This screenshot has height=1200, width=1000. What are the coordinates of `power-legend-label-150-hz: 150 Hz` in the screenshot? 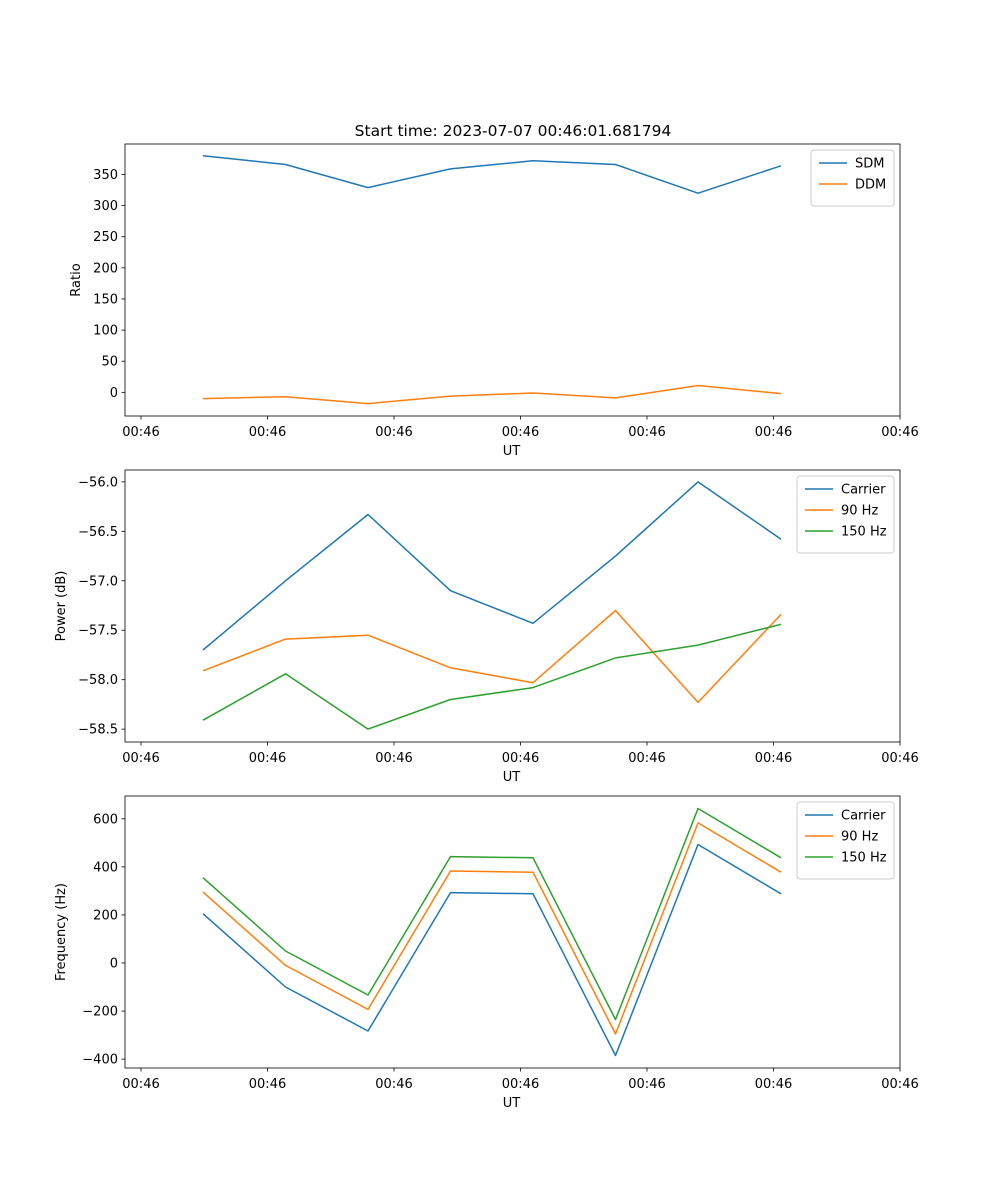 It's located at (864, 532).